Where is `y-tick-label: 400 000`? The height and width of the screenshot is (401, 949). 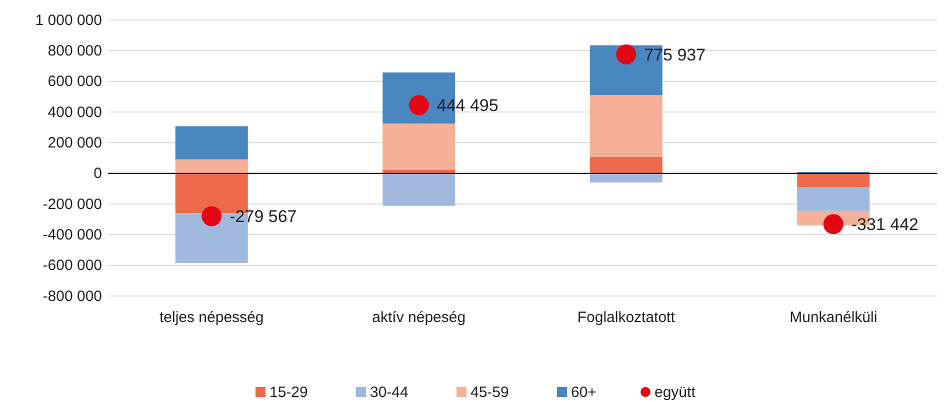
y-tick-label: 400 000 is located at coordinates (75, 112).